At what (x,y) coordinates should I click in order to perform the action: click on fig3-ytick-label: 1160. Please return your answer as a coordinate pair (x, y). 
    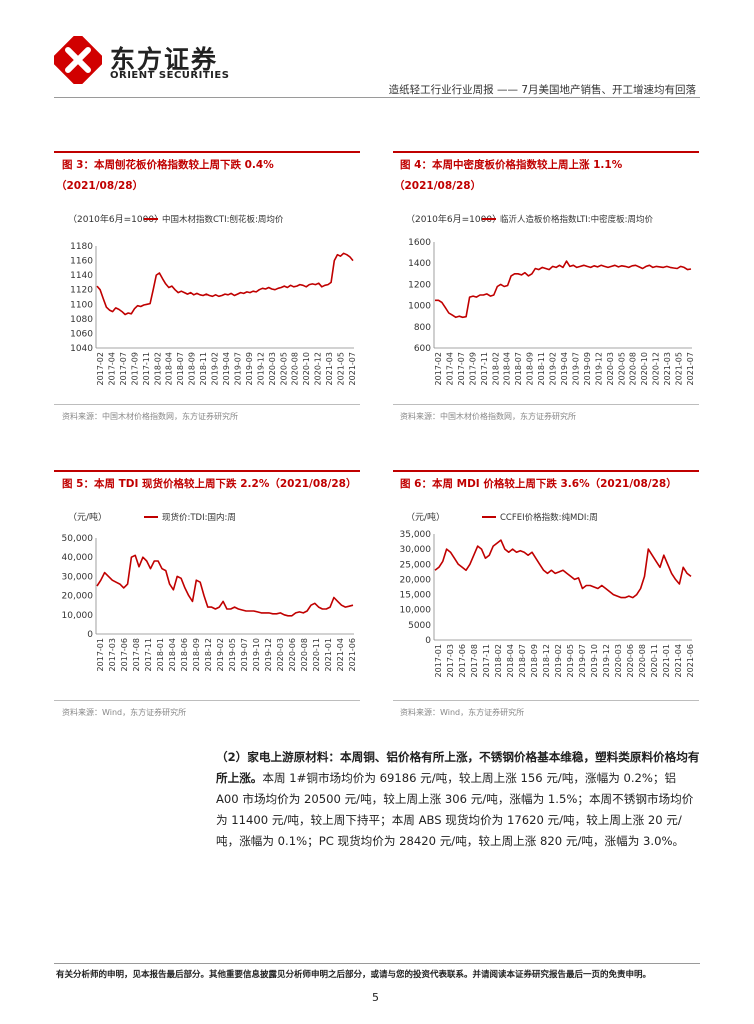
    Looking at the image, I should click on (81, 262).